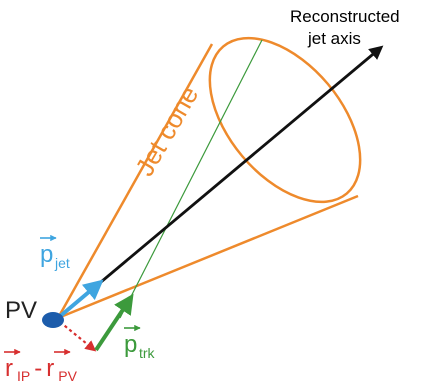 The width and height of the screenshot is (446, 383). What do you see at coordinates (130, 344) in the screenshot?
I see `p-trk-main: p` at bounding box center [130, 344].